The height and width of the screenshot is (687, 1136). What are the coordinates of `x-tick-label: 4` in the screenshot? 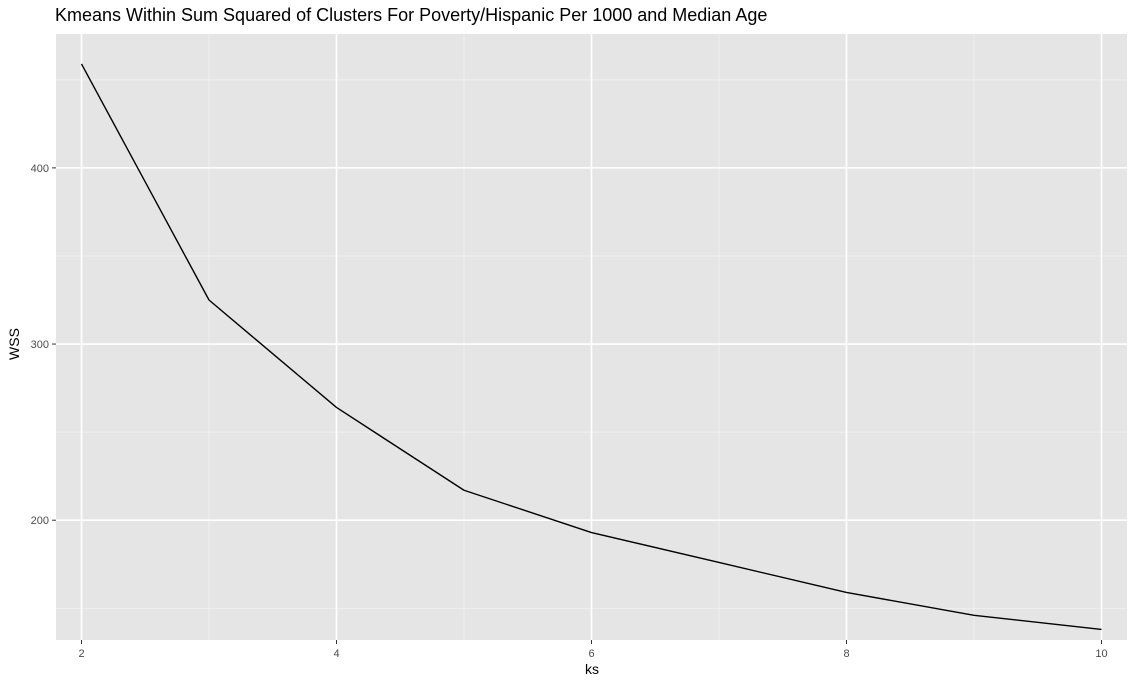 It's located at (336, 654).